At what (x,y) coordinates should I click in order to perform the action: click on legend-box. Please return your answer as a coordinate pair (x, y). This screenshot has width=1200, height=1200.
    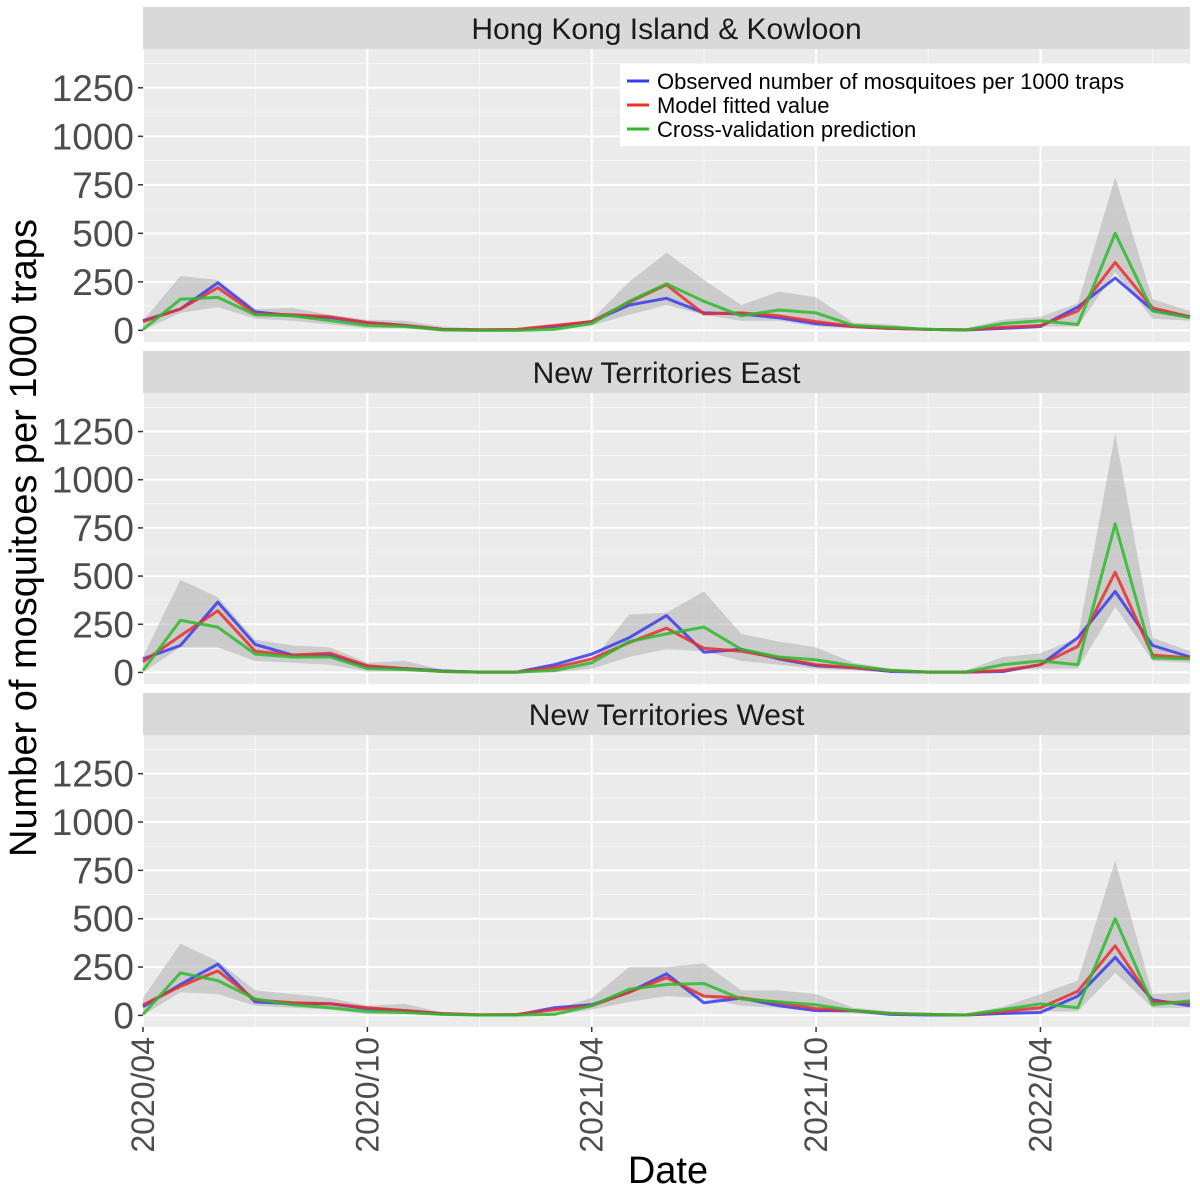
    Looking at the image, I should click on (905, 105).